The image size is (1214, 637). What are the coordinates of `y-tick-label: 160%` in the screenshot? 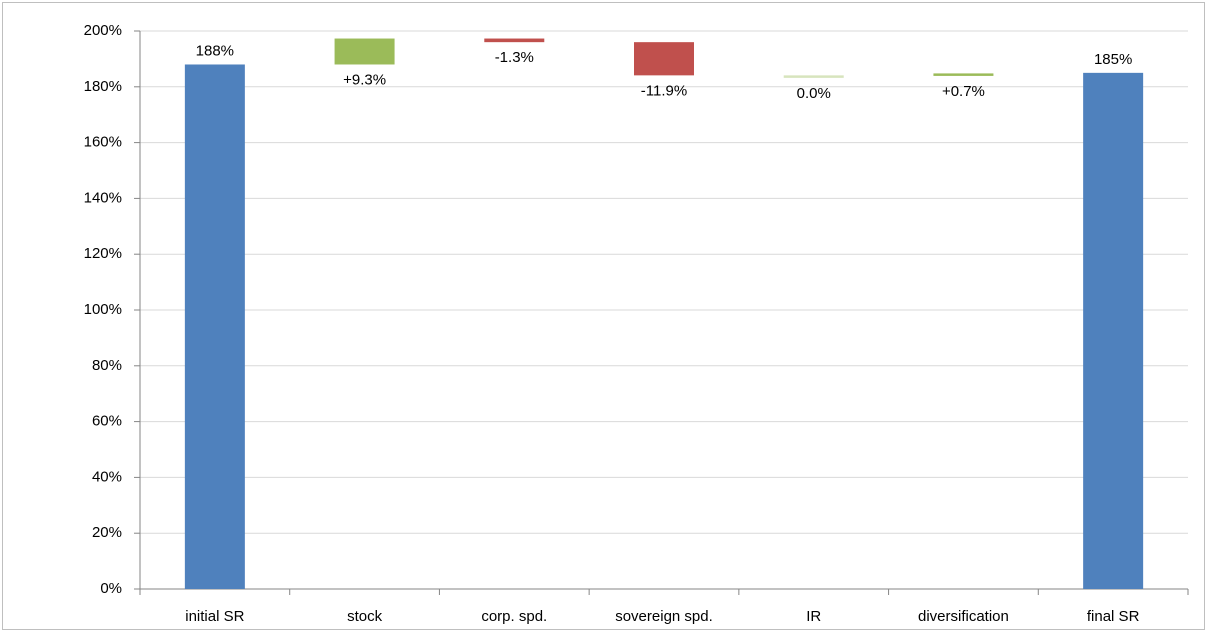 It's located at (103, 142).